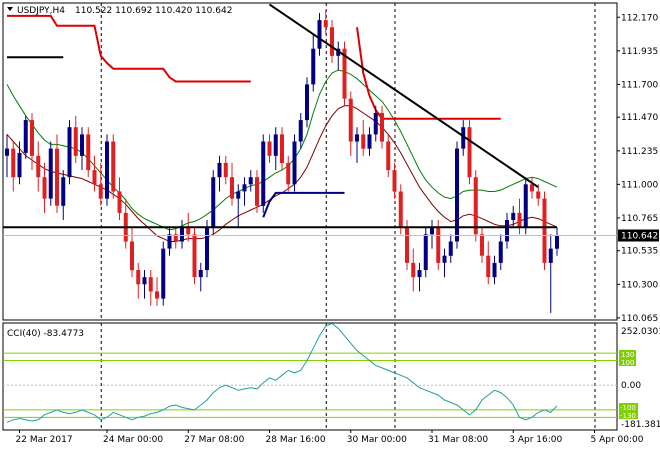  I want to click on cci-level-m100-text: -100, so click(628, 408).